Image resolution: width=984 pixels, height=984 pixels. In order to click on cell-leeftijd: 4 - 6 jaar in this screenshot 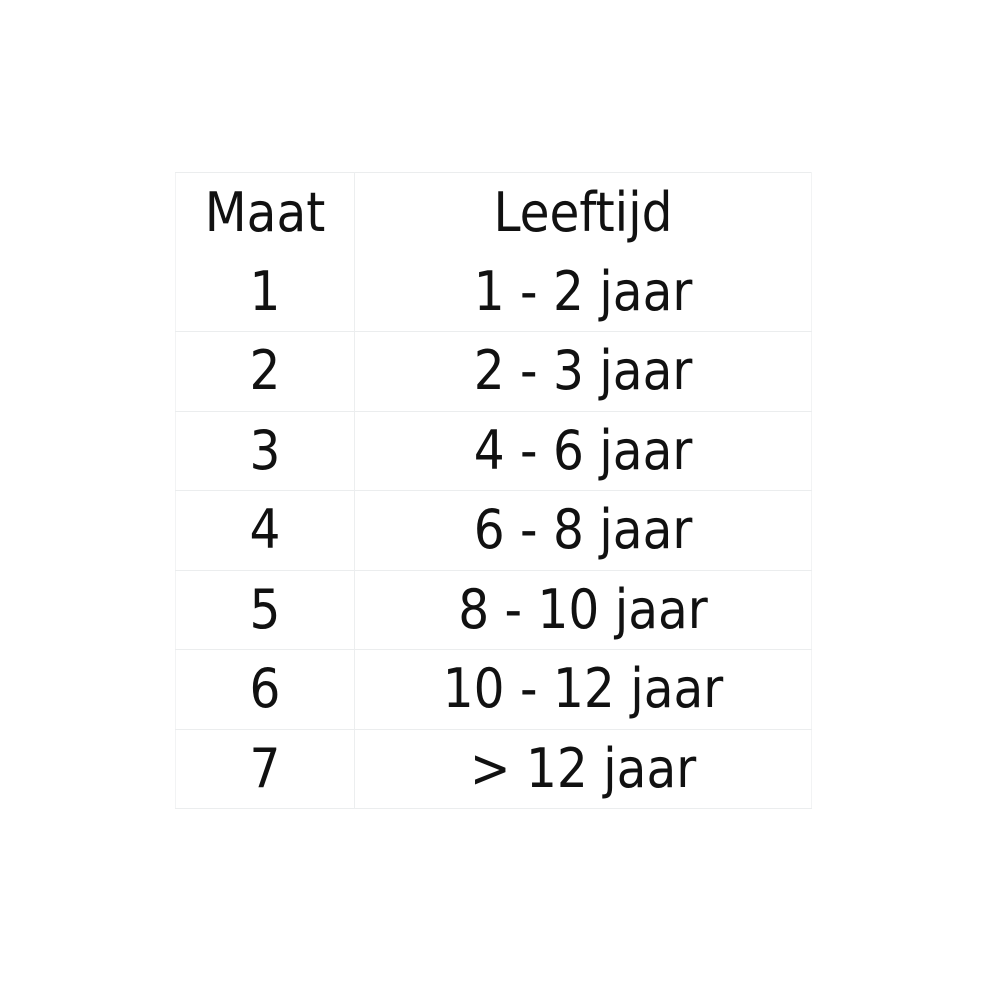, I will do `click(583, 451)`.